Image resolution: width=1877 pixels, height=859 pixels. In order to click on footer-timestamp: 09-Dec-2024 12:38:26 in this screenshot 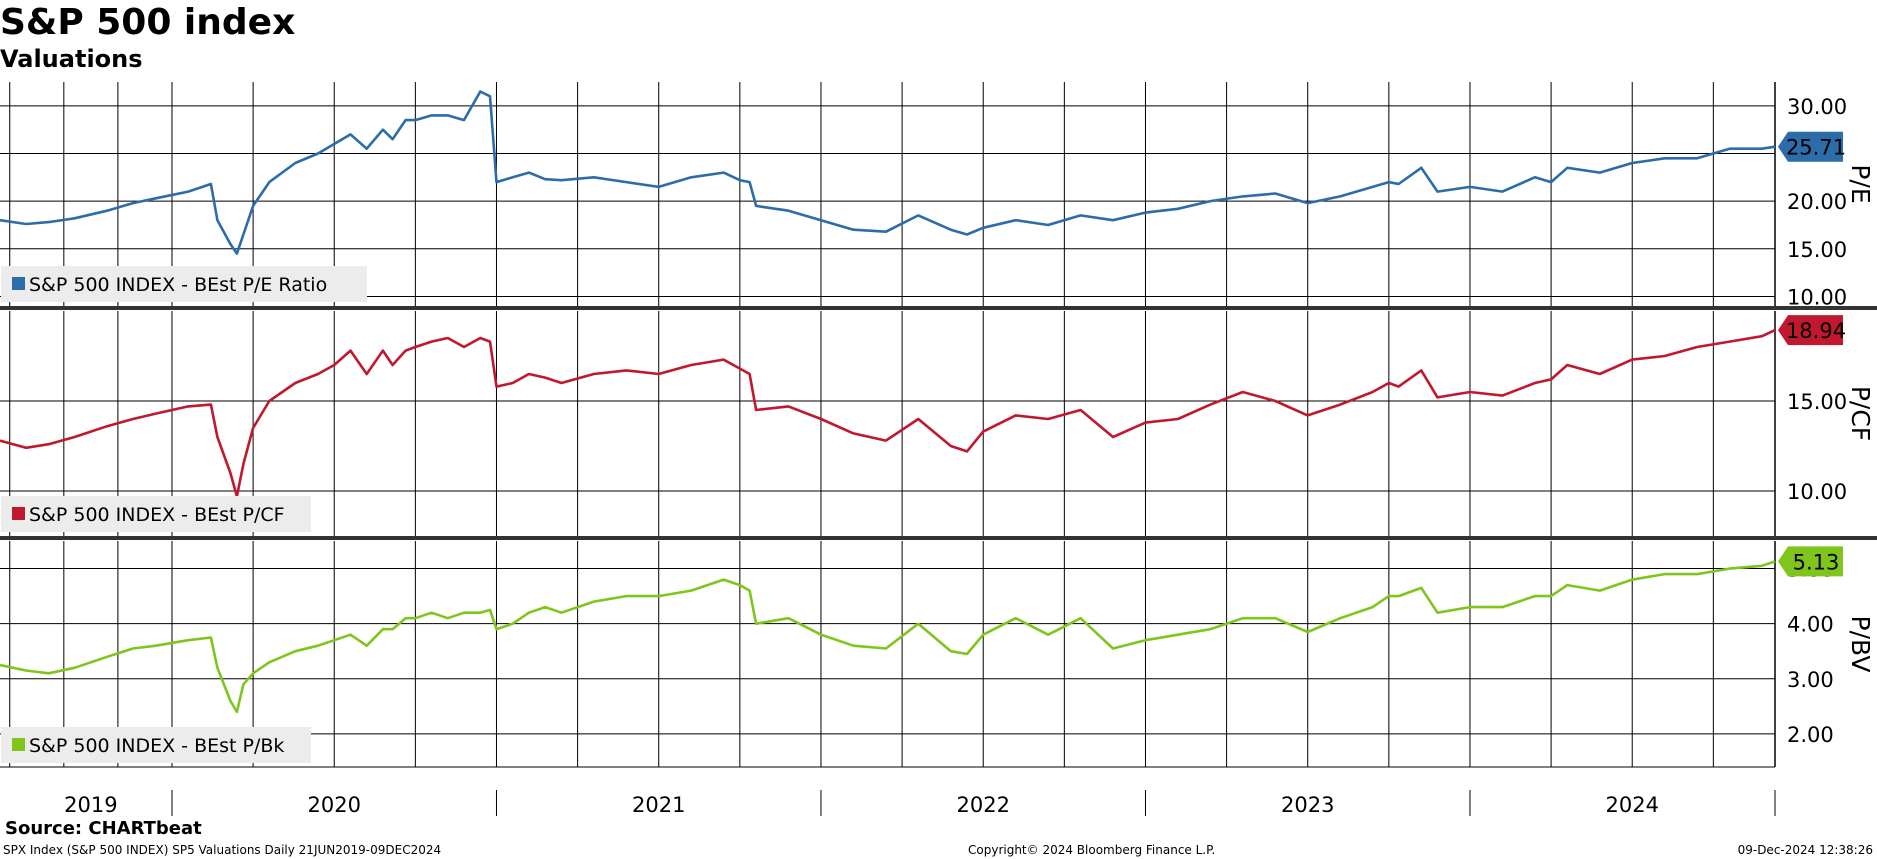, I will do `click(1805, 850)`.